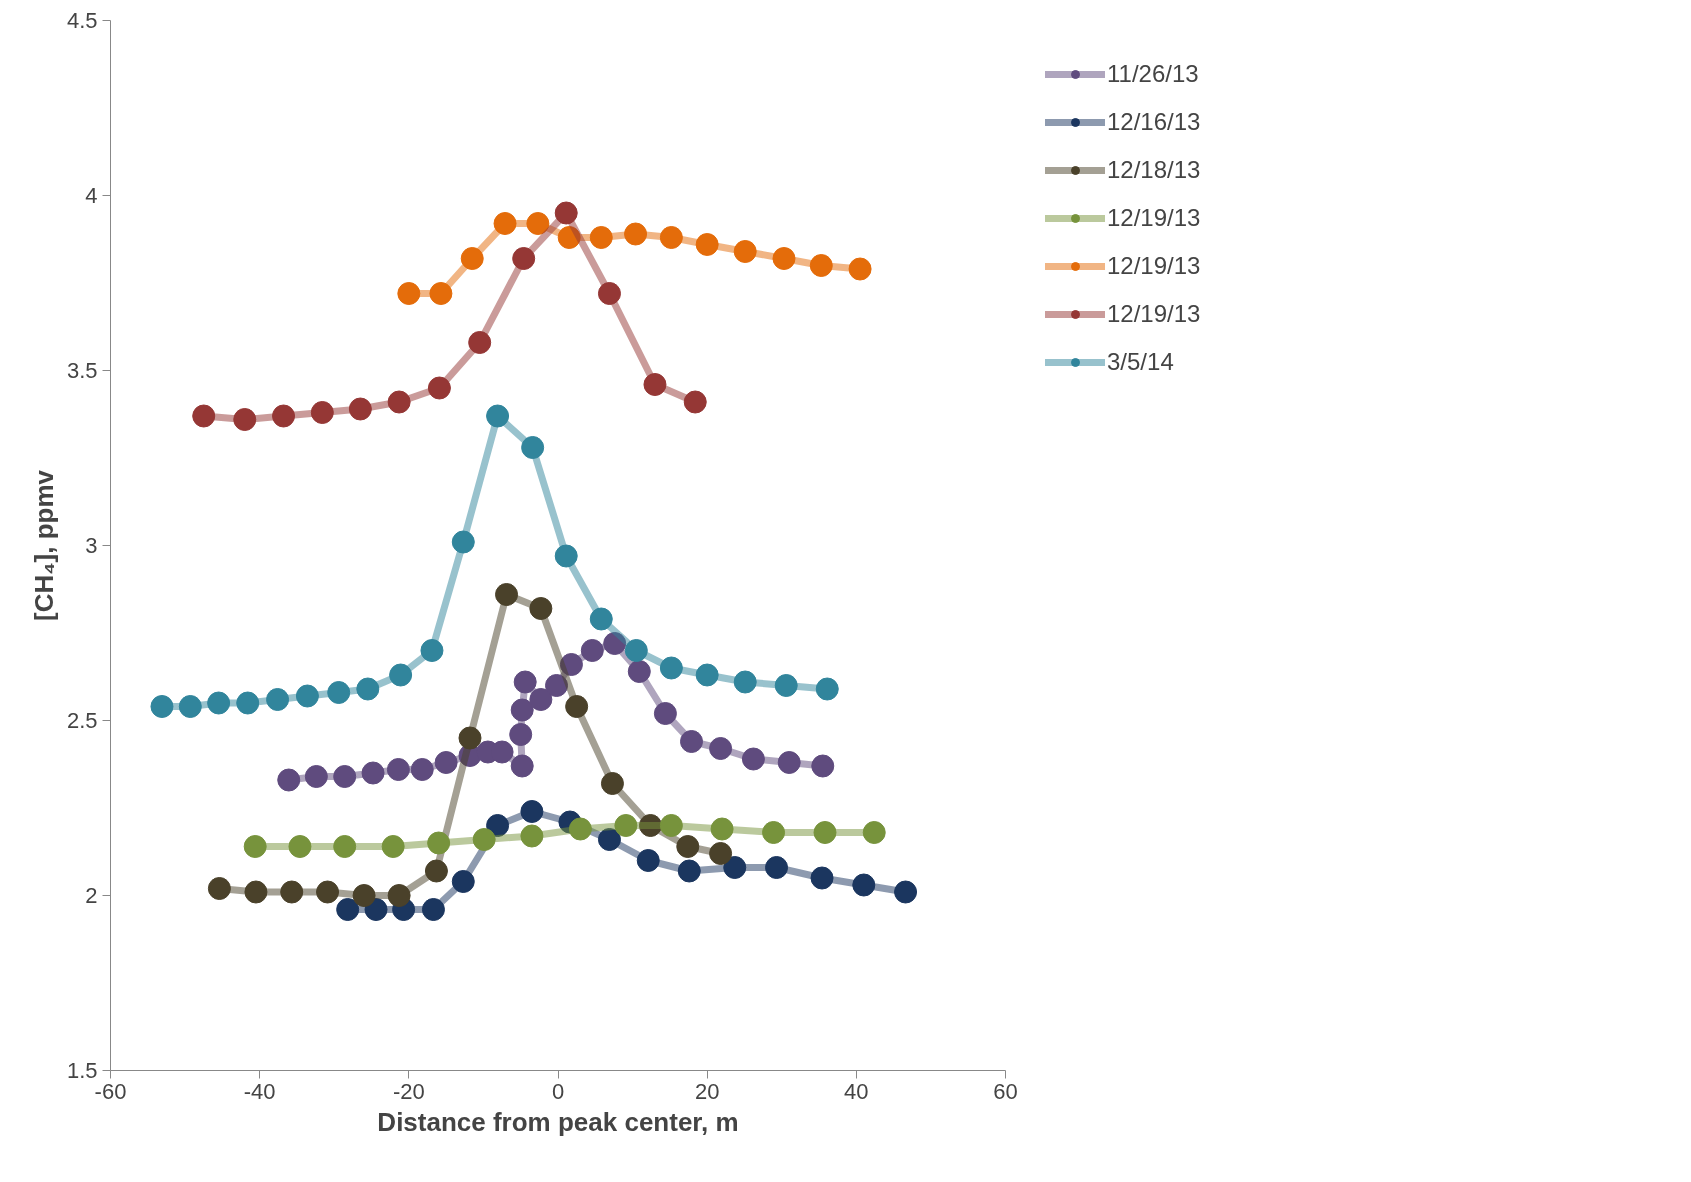  Describe the element at coordinates (82, 720) in the screenshot. I see `y-tick-label: 2.5` at that location.